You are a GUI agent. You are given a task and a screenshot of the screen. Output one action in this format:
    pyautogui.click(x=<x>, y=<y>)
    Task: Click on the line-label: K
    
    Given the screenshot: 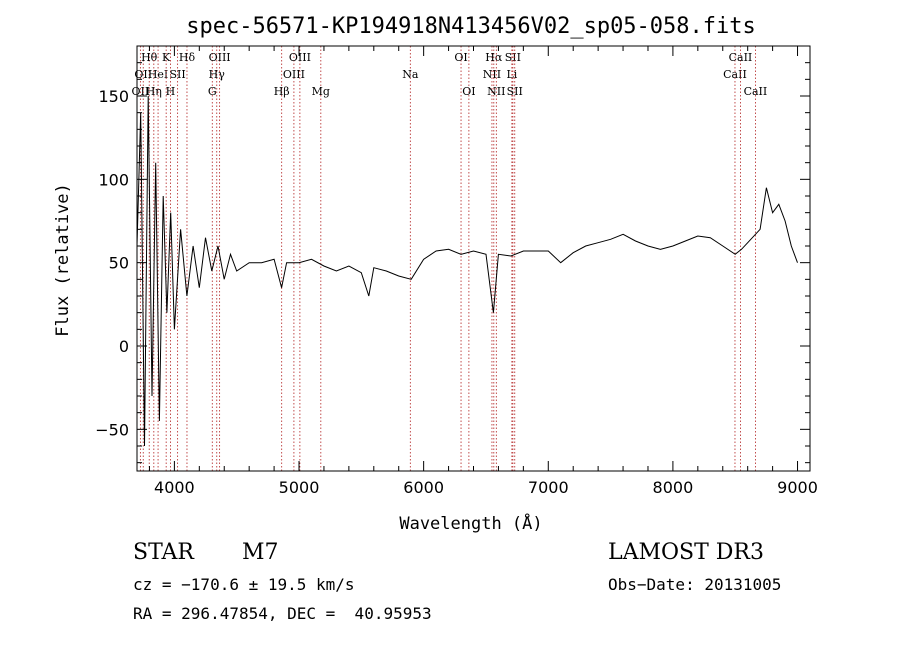 What is the action you would take?
    pyautogui.click(x=166, y=57)
    